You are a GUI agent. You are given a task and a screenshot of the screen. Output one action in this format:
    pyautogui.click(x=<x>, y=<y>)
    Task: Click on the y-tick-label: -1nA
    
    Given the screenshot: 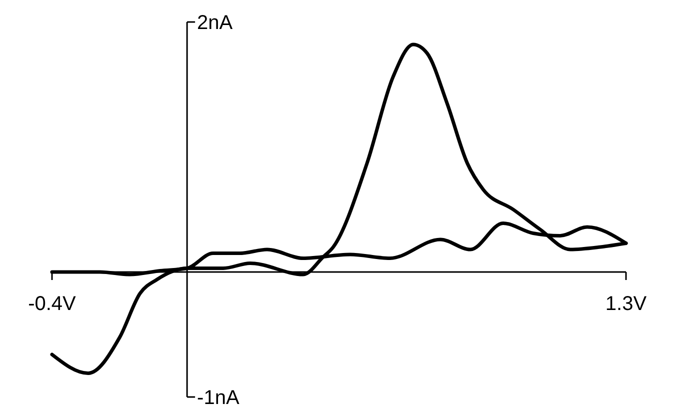 What is the action you would take?
    pyautogui.click(x=218, y=398)
    